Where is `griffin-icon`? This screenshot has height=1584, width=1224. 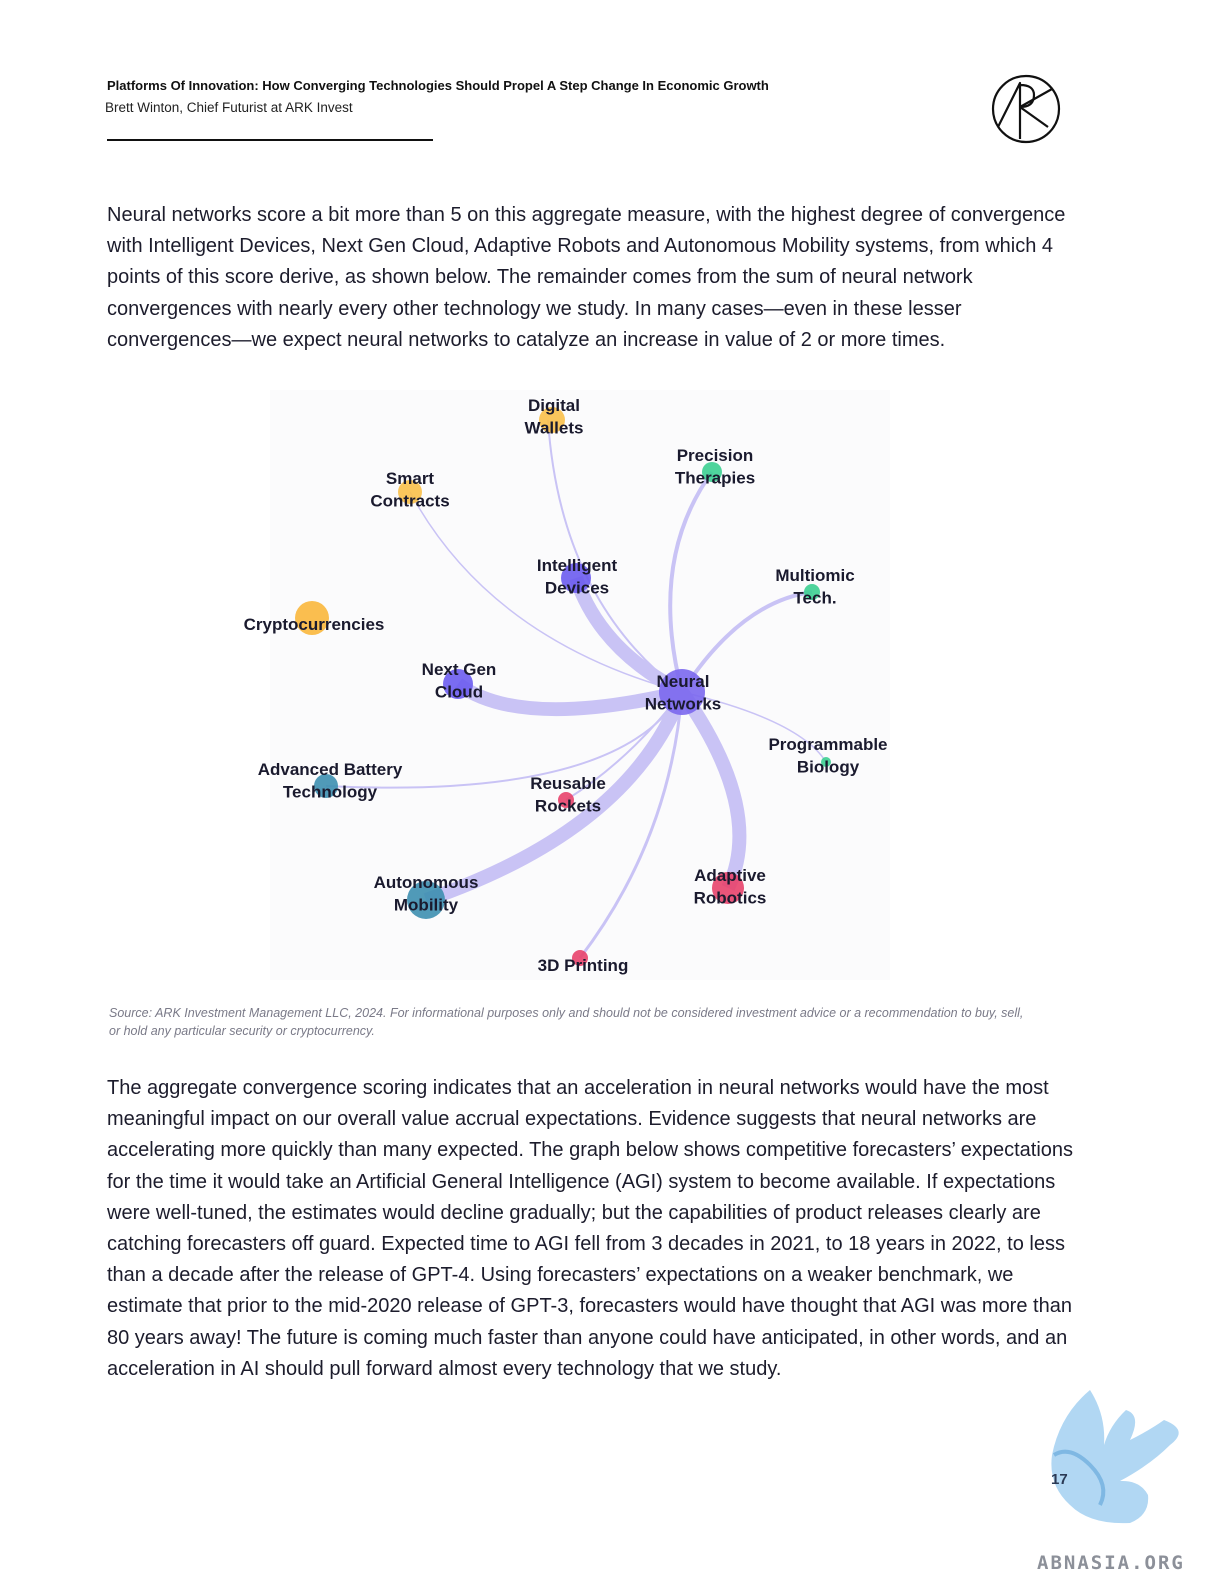 griffin-icon is located at coordinates (1115, 1457).